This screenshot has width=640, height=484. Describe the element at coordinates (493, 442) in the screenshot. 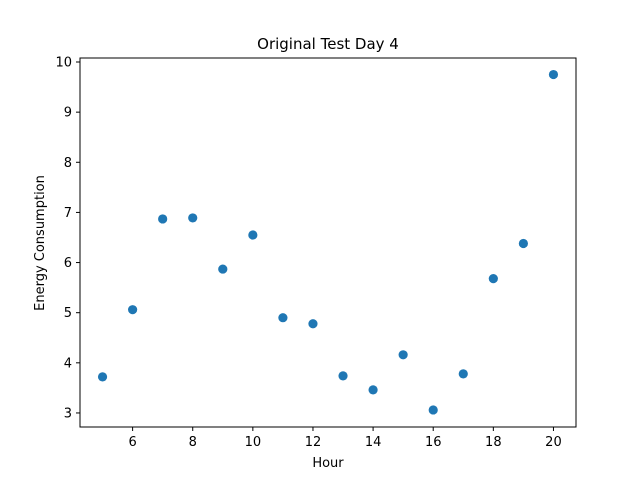

I see `x-tick-label: 18` at that location.